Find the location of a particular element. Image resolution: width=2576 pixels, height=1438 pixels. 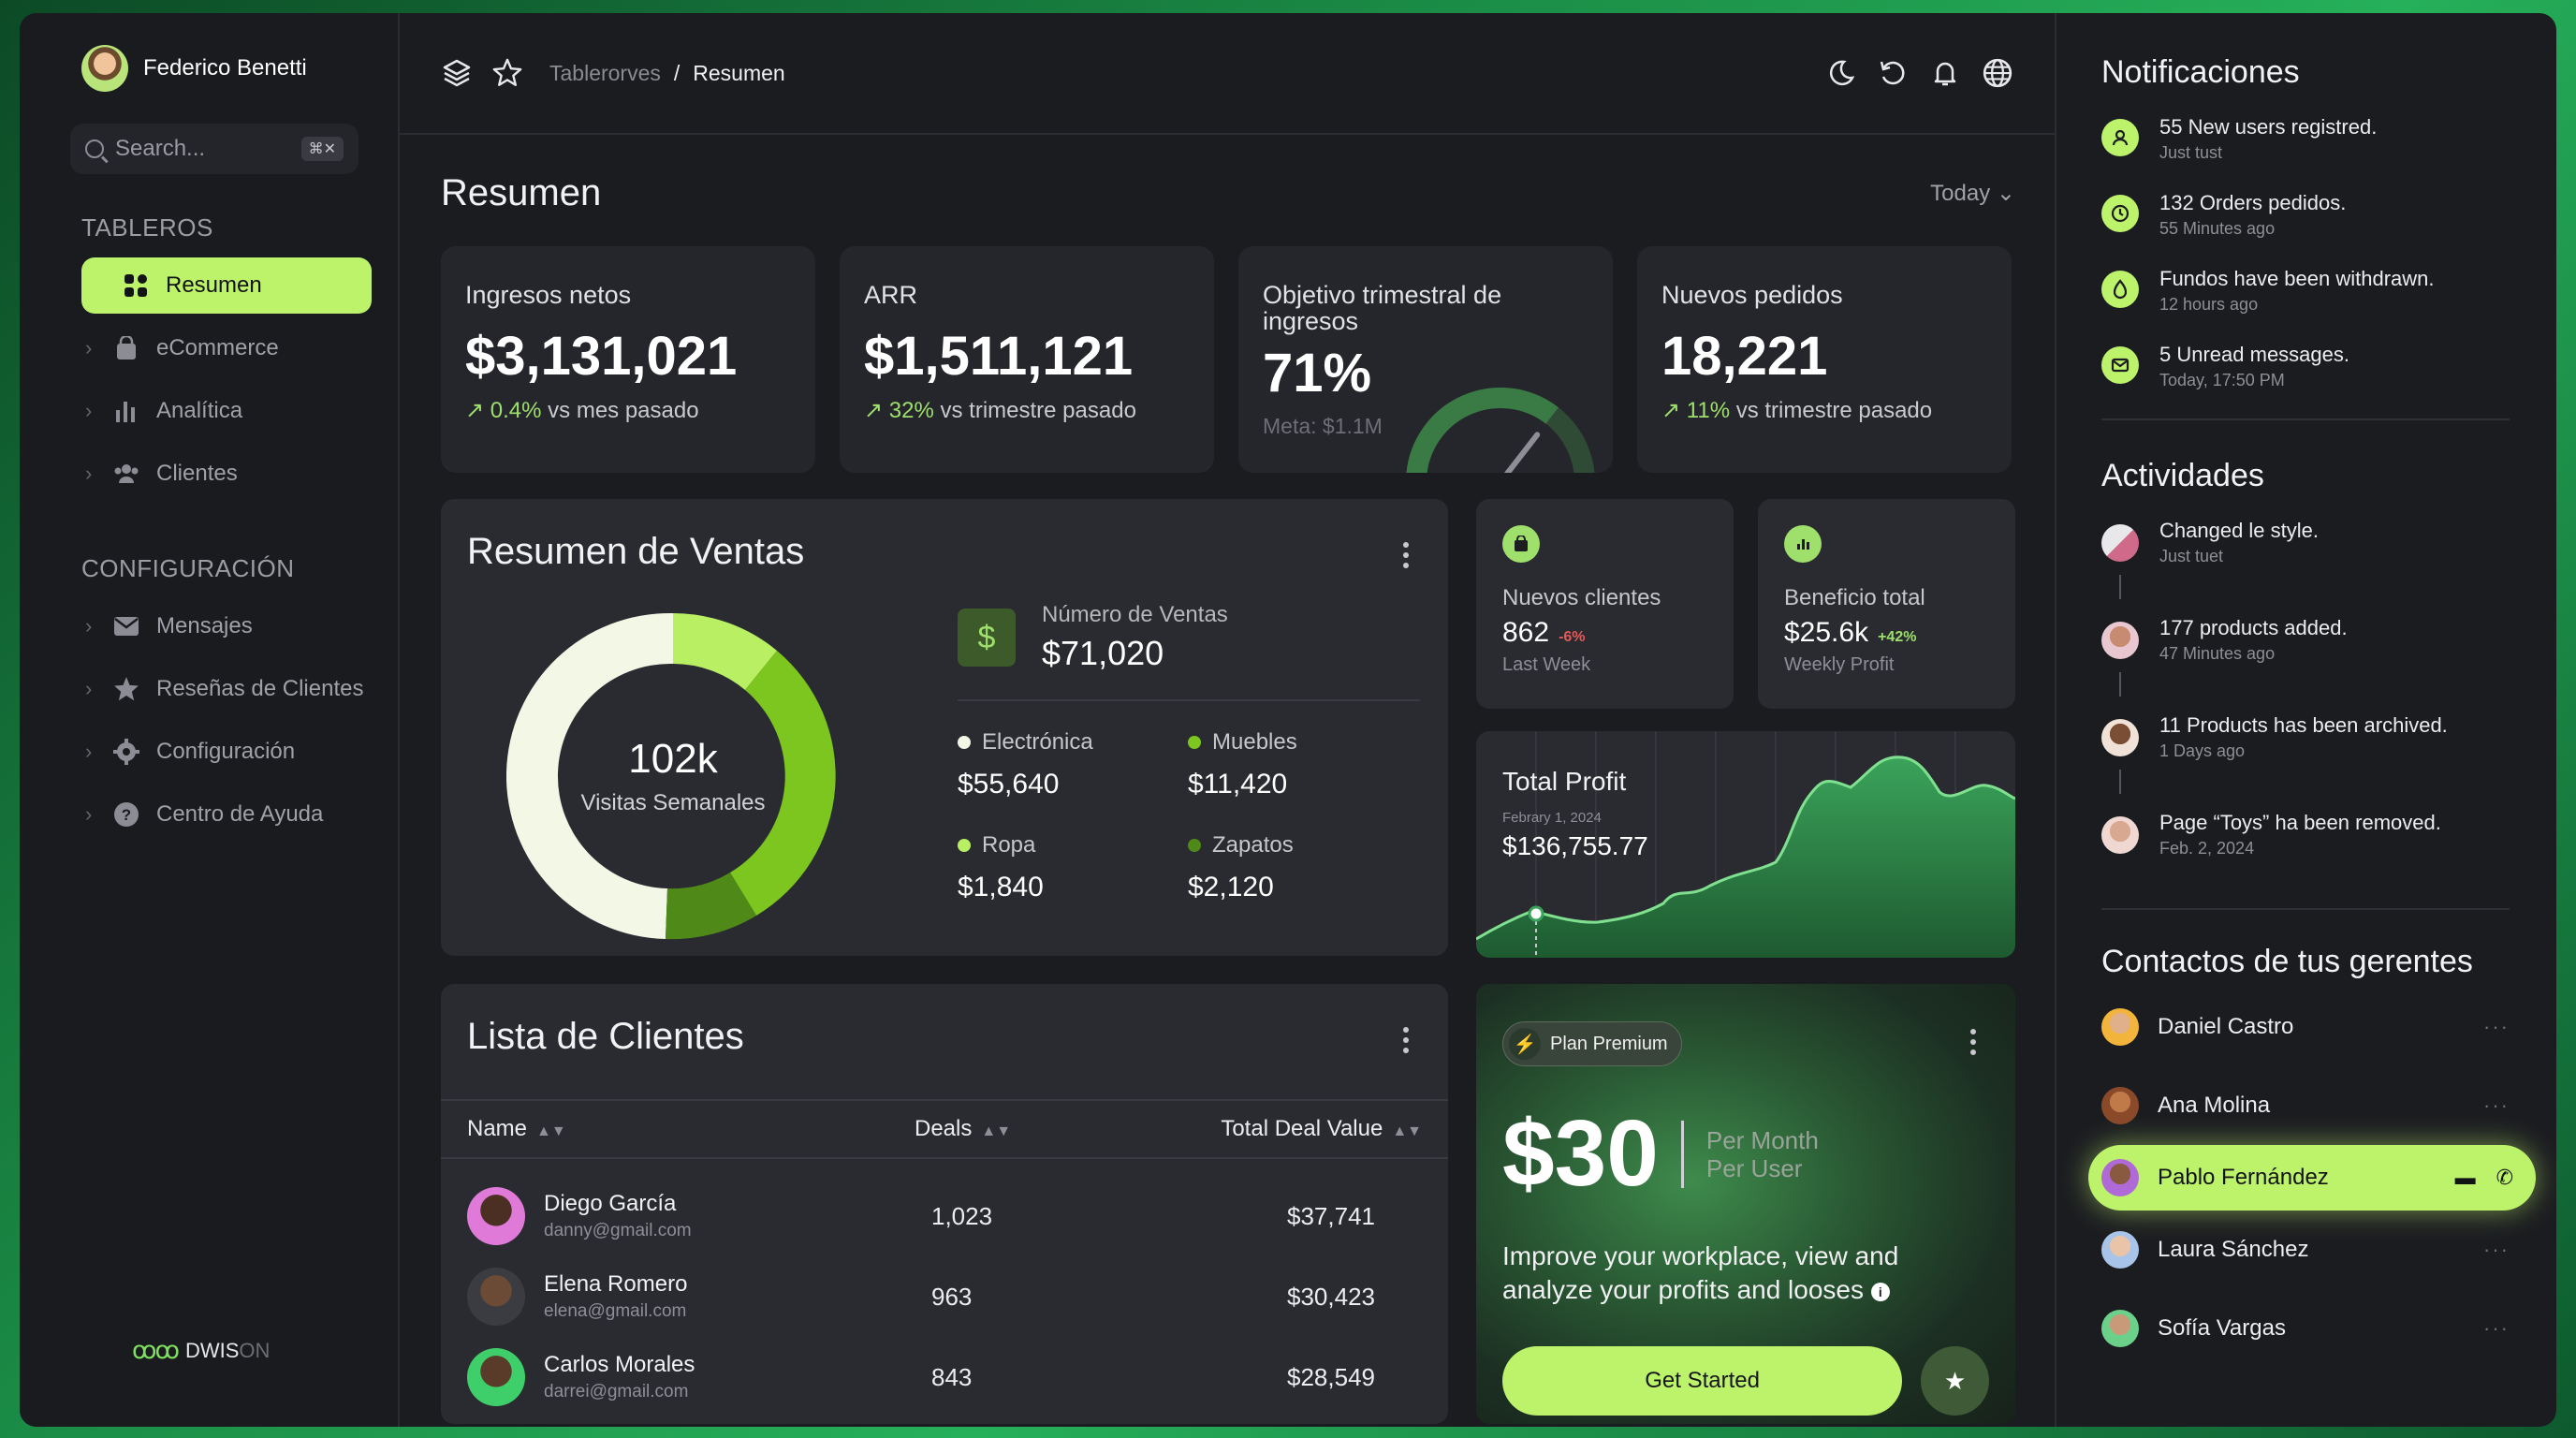

layers-icon is located at coordinates (457, 73).